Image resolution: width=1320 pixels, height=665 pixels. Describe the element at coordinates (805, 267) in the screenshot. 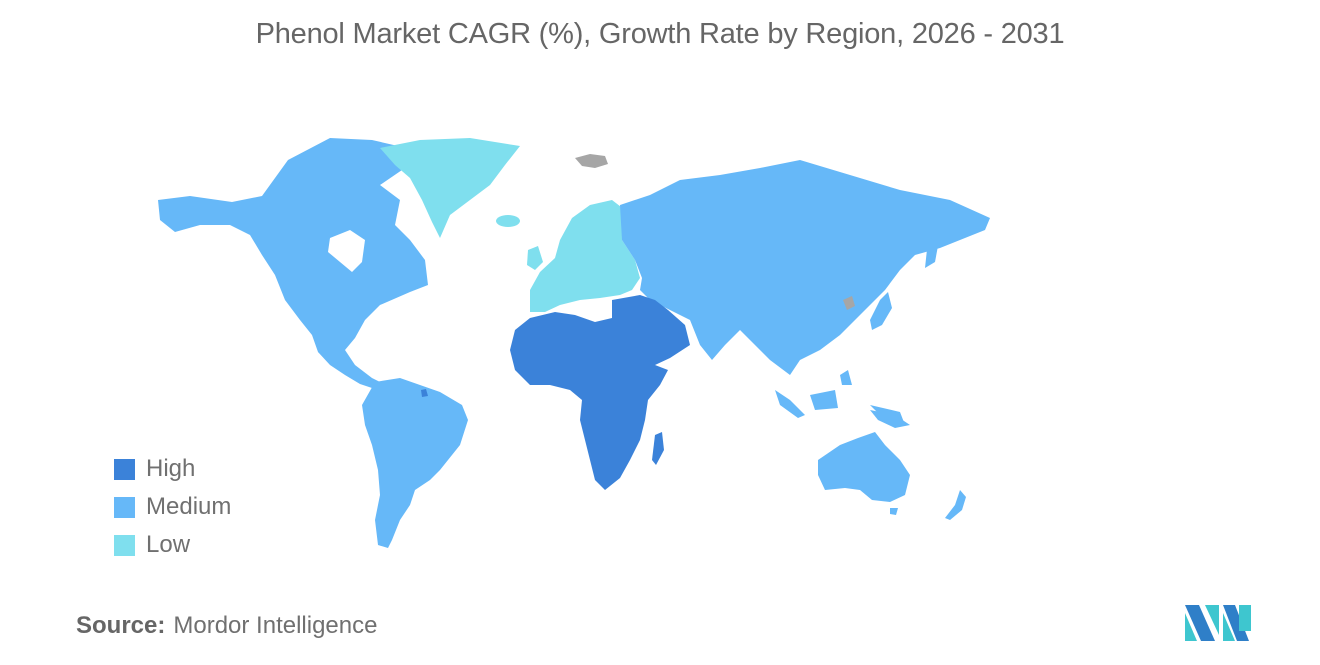

I see `region-russia-asia` at that location.